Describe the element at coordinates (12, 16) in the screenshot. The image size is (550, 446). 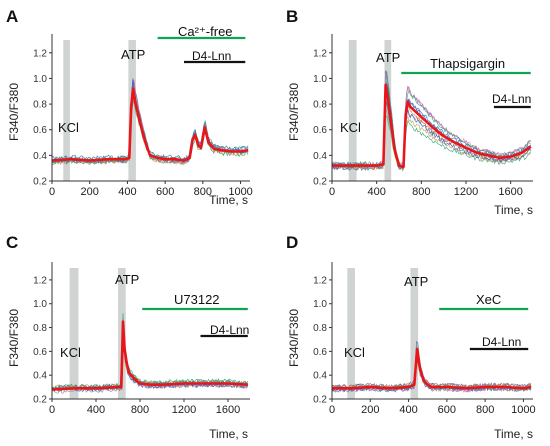
I see `panel-letter: A` at that location.